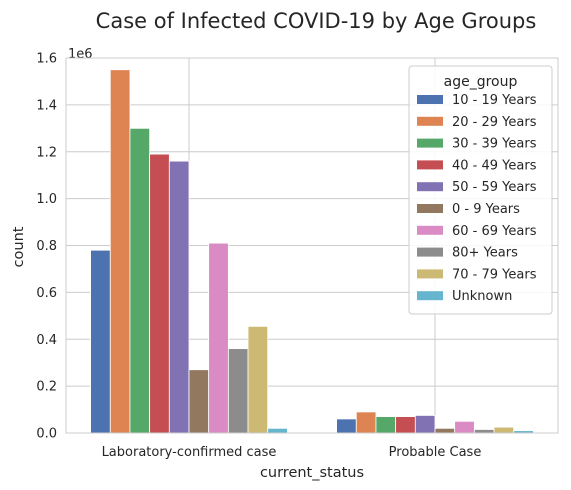 This screenshot has width=571, height=490. I want to click on legend-entry-label: 40 - 49 Years, so click(494, 165).